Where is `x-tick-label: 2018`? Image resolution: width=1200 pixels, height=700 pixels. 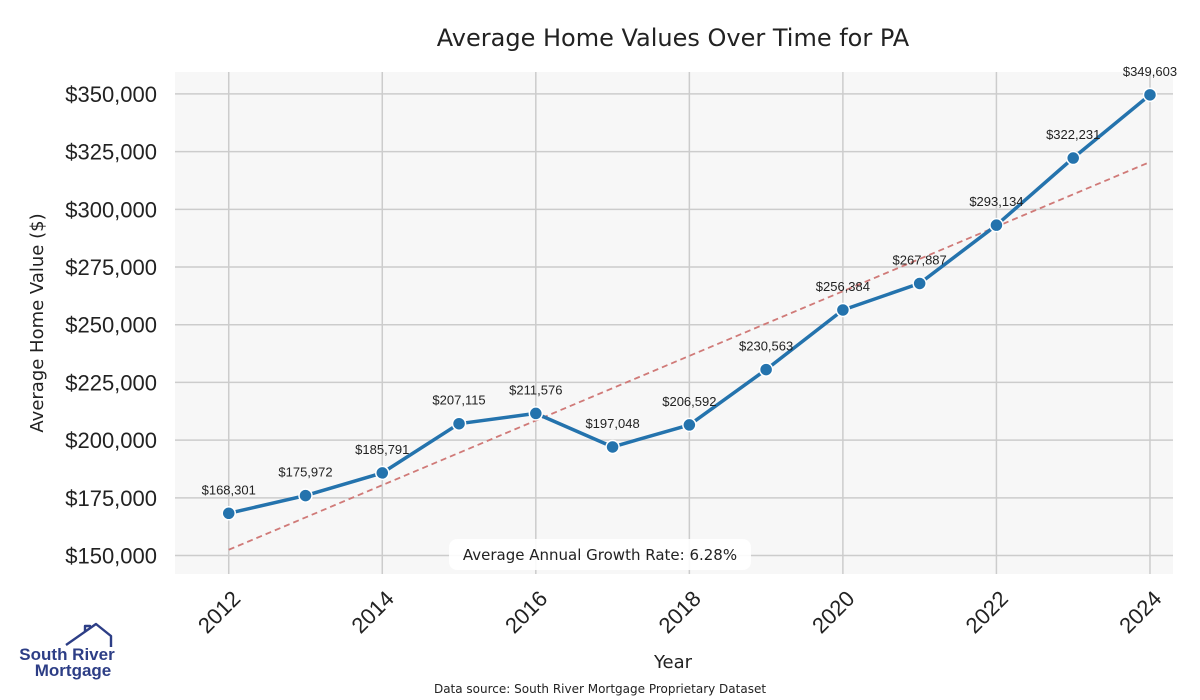
x-tick-label: 2018 is located at coordinates (680, 612).